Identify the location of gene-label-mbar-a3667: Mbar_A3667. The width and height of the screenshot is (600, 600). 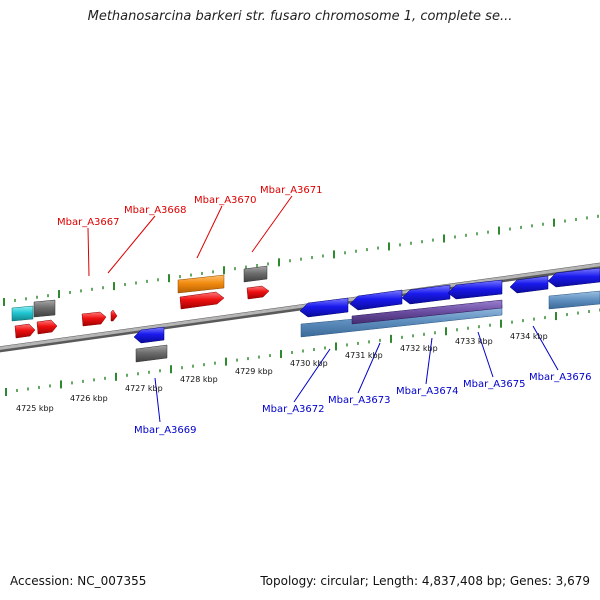
(88, 222).